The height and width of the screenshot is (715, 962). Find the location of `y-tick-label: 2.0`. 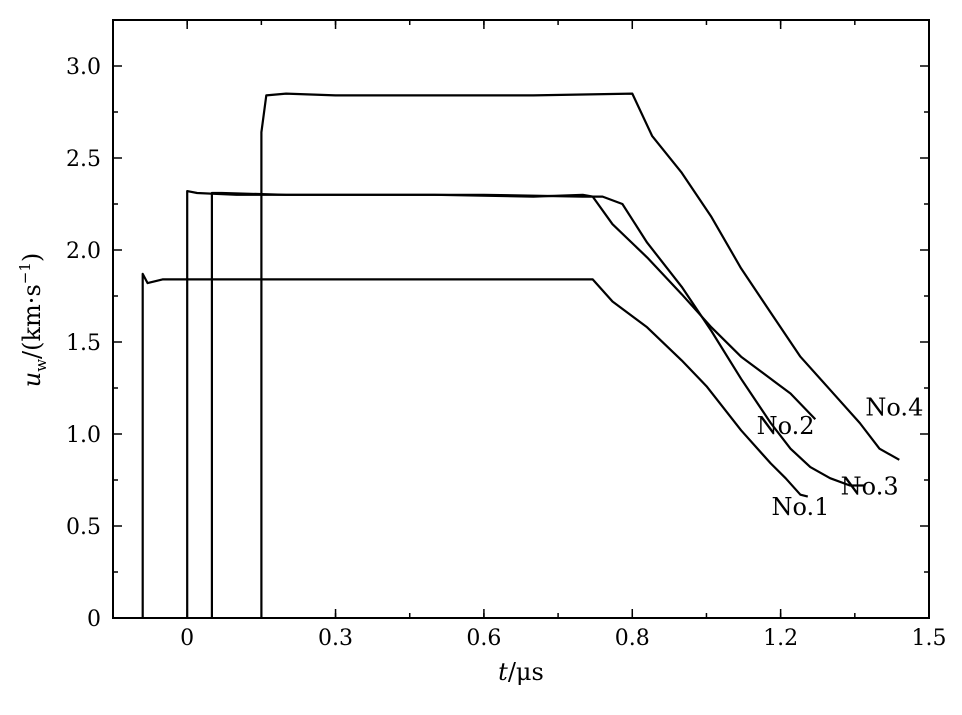

y-tick-label: 2.0 is located at coordinates (83, 251).